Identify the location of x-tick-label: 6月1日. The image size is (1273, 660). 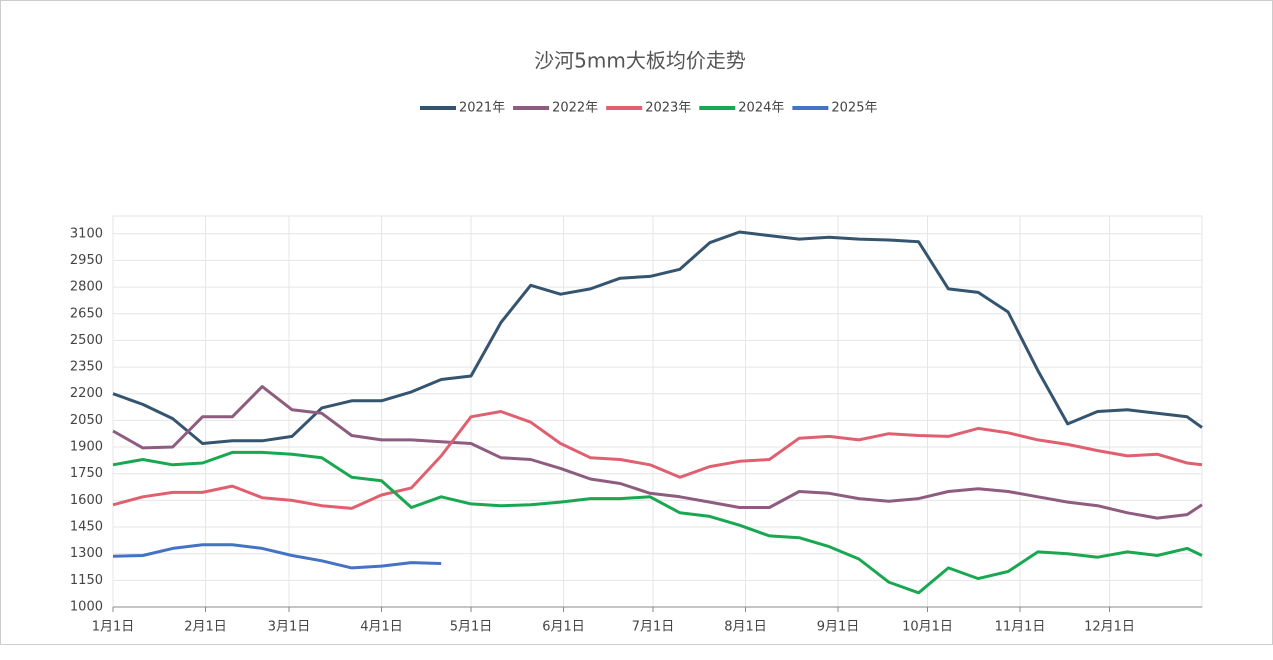
(563, 627).